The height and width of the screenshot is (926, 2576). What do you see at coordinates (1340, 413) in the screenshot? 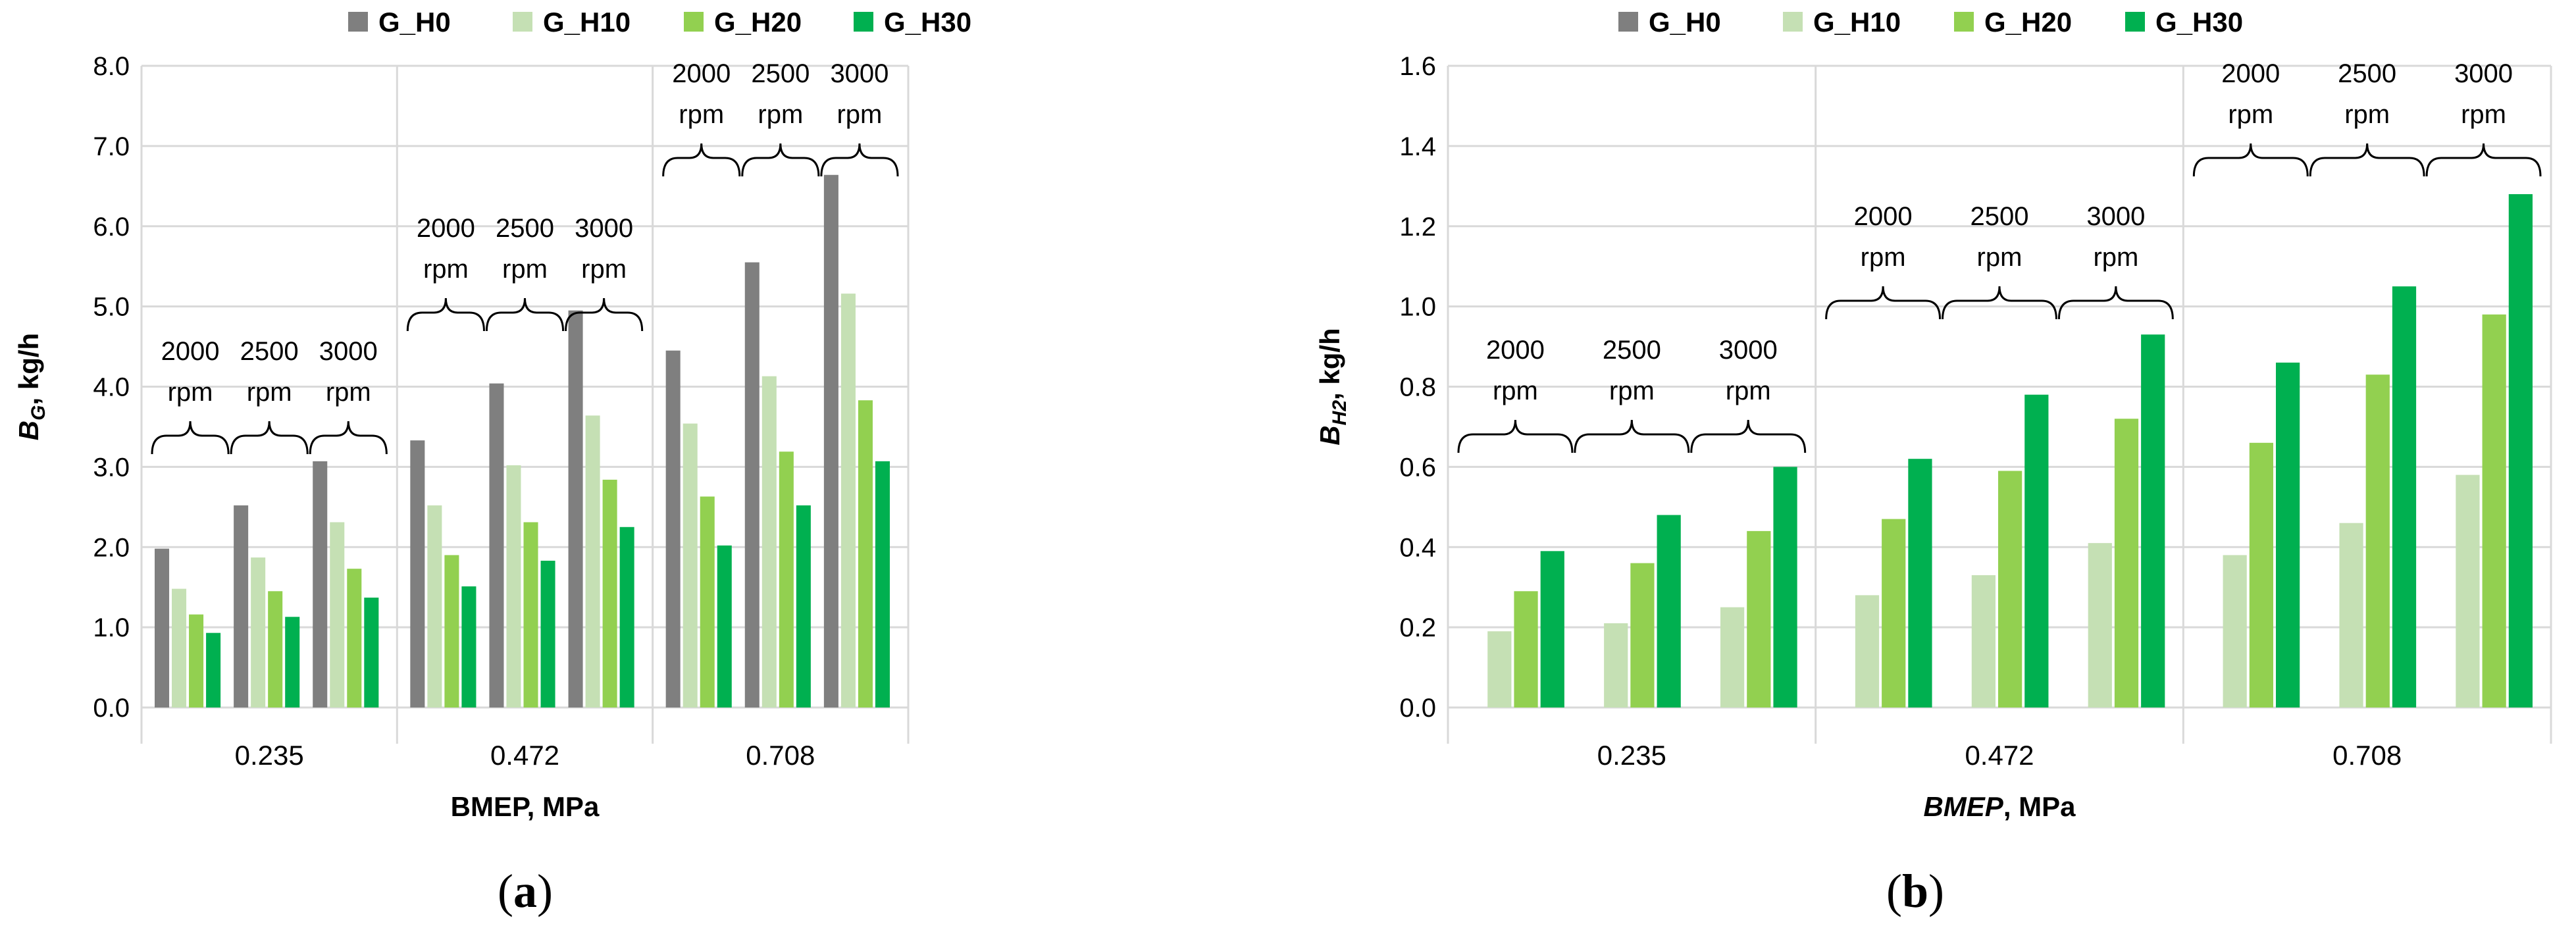
I see `y-axis-label-subscript: H2` at bounding box center [1340, 413].